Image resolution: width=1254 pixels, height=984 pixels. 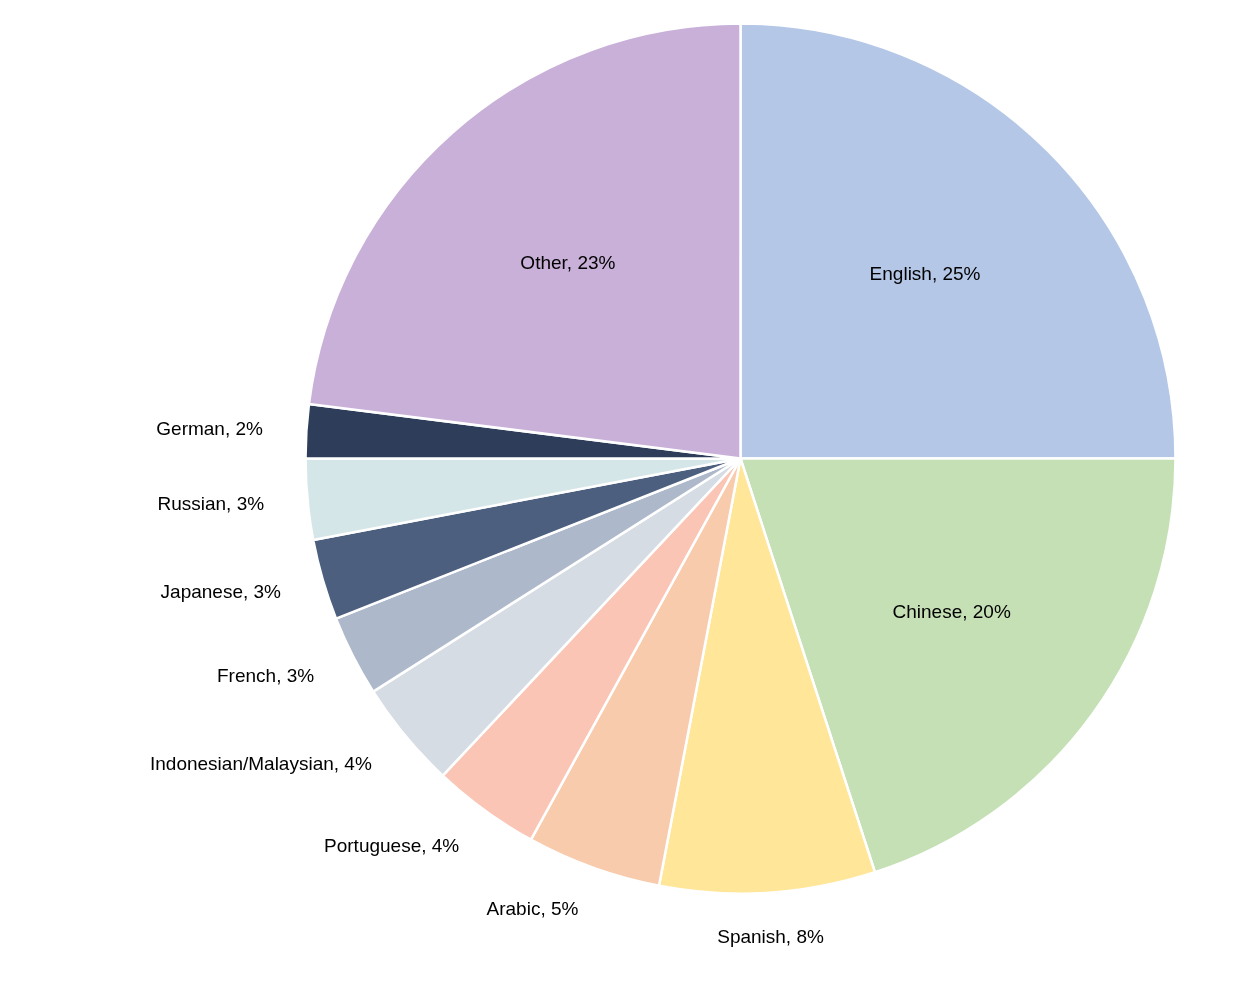 What do you see at coordinates (568, 263) in the screenshot?
I see `slice-label: Other, 23%` at bounding box center [568, 263].